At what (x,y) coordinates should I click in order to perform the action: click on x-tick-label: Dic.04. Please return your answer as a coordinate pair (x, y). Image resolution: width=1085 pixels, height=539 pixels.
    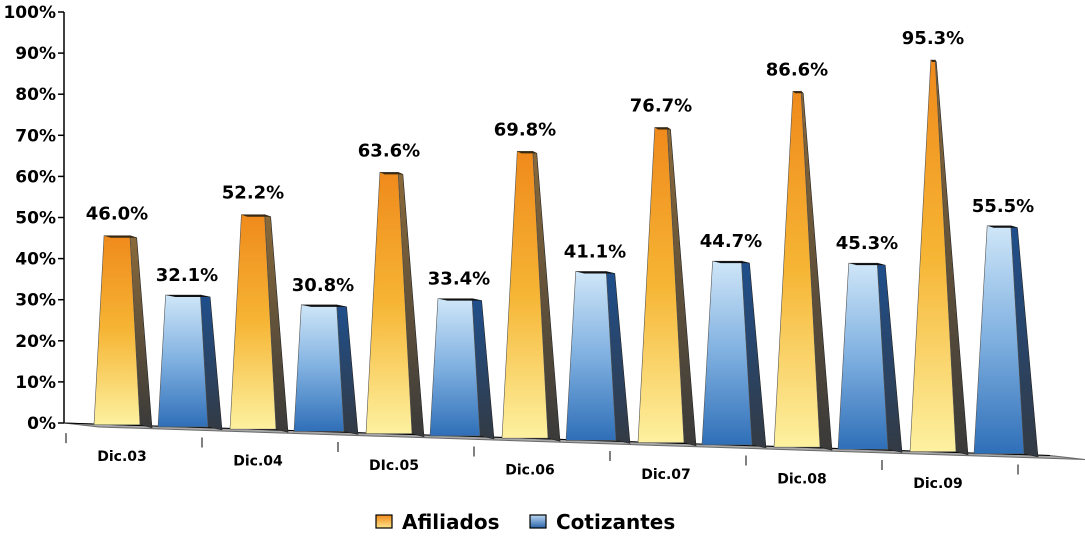
    Looking at the image, I should click on (258, 461).